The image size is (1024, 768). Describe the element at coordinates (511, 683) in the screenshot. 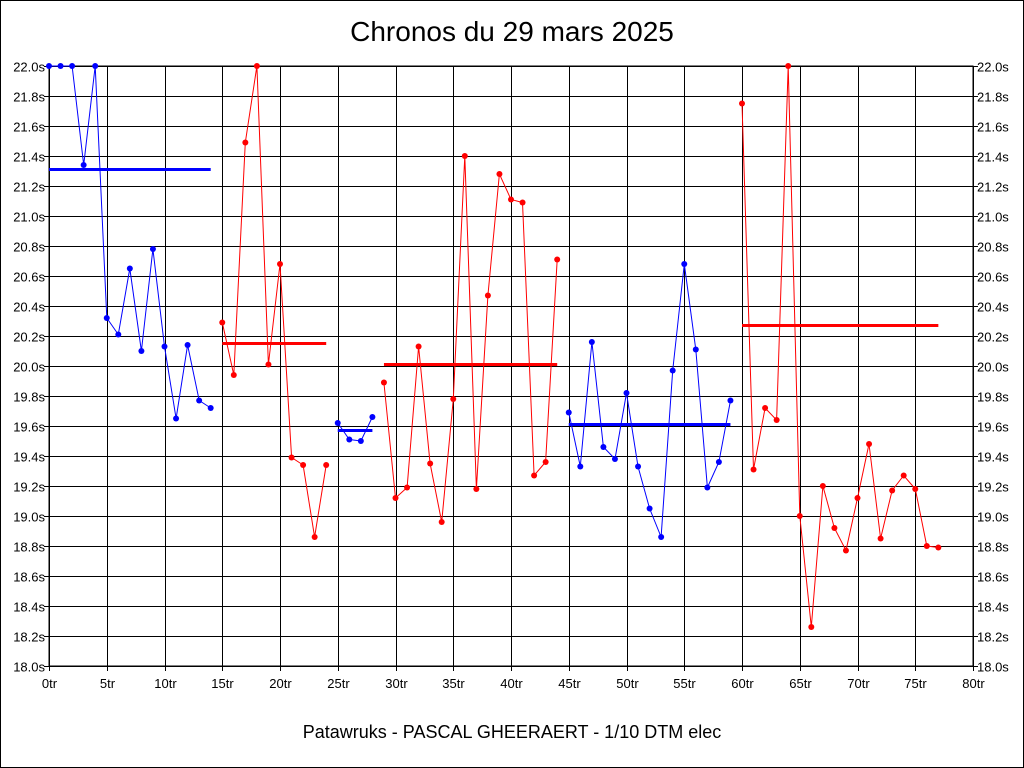

I see `x-tick-label: 40tr` at that location.